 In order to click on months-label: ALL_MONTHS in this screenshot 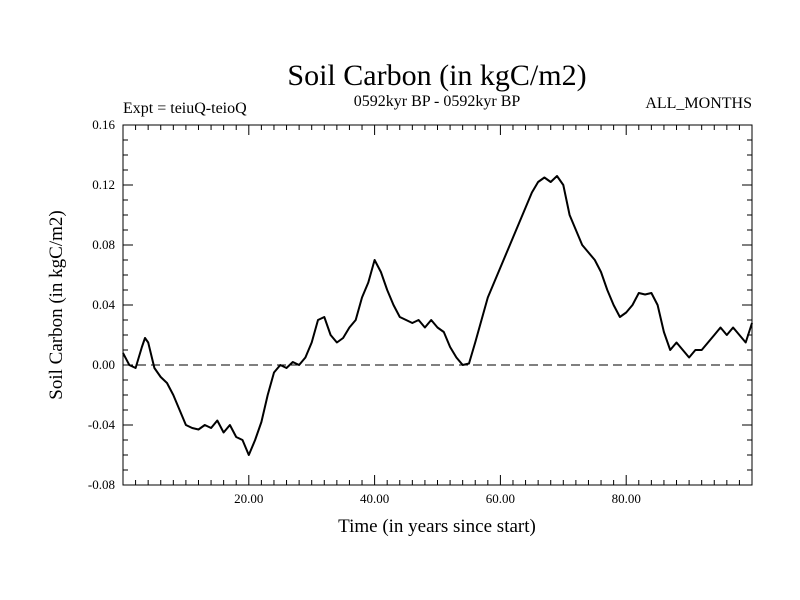, I will do `click(698, 103)`.